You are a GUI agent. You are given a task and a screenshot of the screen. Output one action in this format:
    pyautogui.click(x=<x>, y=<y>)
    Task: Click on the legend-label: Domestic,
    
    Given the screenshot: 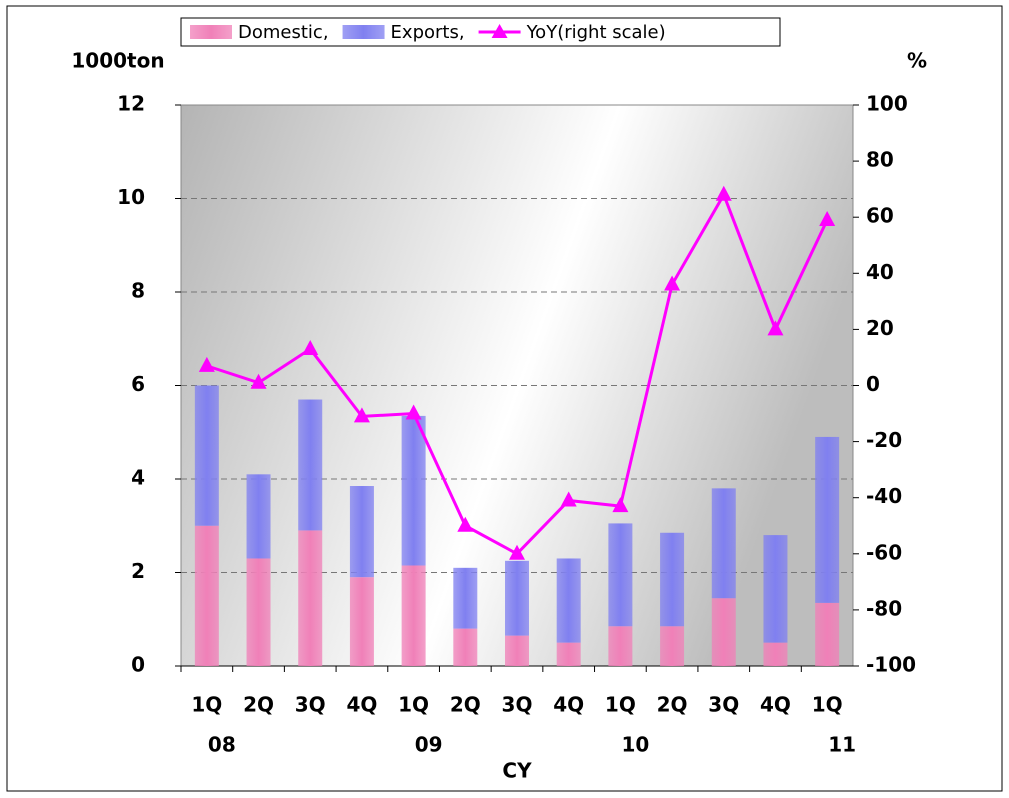 What is the action you would take?
    pyautogui.click(x=283, y=32)
    